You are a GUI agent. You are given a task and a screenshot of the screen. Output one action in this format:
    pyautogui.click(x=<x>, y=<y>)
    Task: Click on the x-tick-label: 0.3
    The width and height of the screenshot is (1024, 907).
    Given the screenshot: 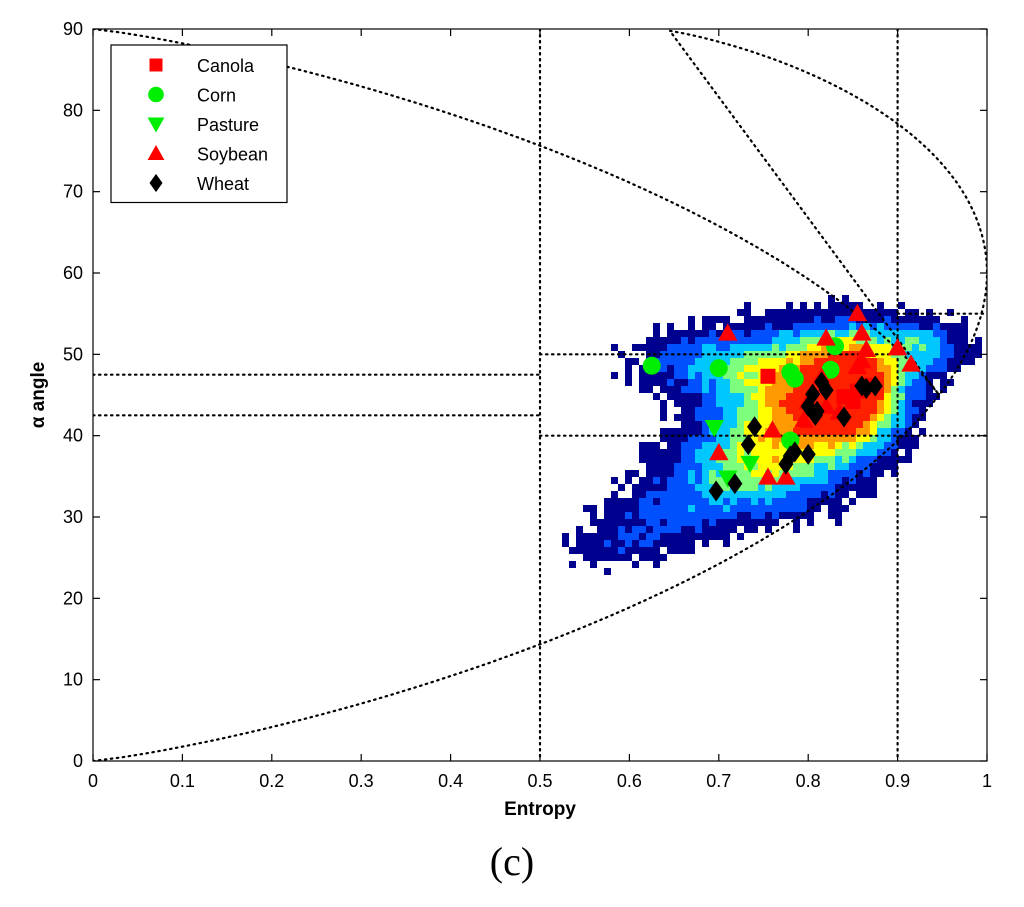 What is the action you would take?
    pyautogui.click(x=361, y=781)
    